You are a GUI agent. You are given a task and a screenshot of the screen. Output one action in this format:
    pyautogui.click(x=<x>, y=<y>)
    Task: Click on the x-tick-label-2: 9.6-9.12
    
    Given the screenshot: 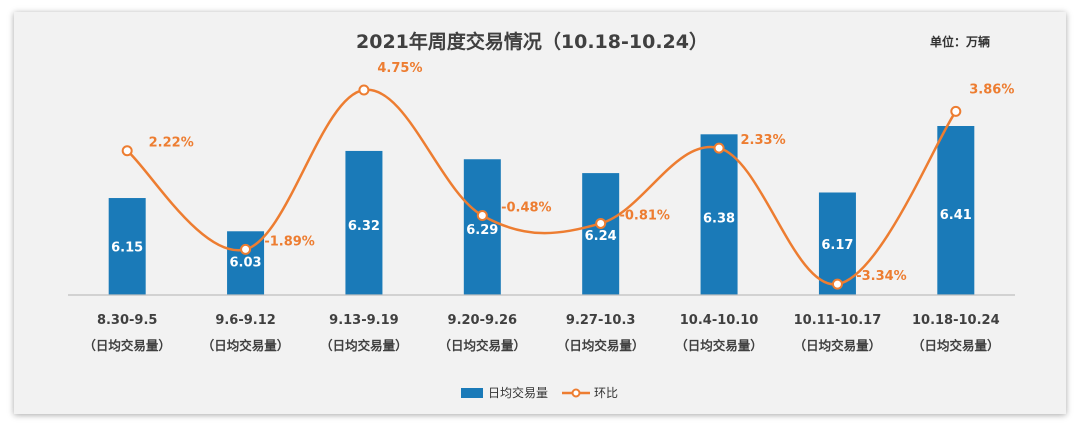 What is the action you would take?
    pyautogui.click(x=245, y=320)
    